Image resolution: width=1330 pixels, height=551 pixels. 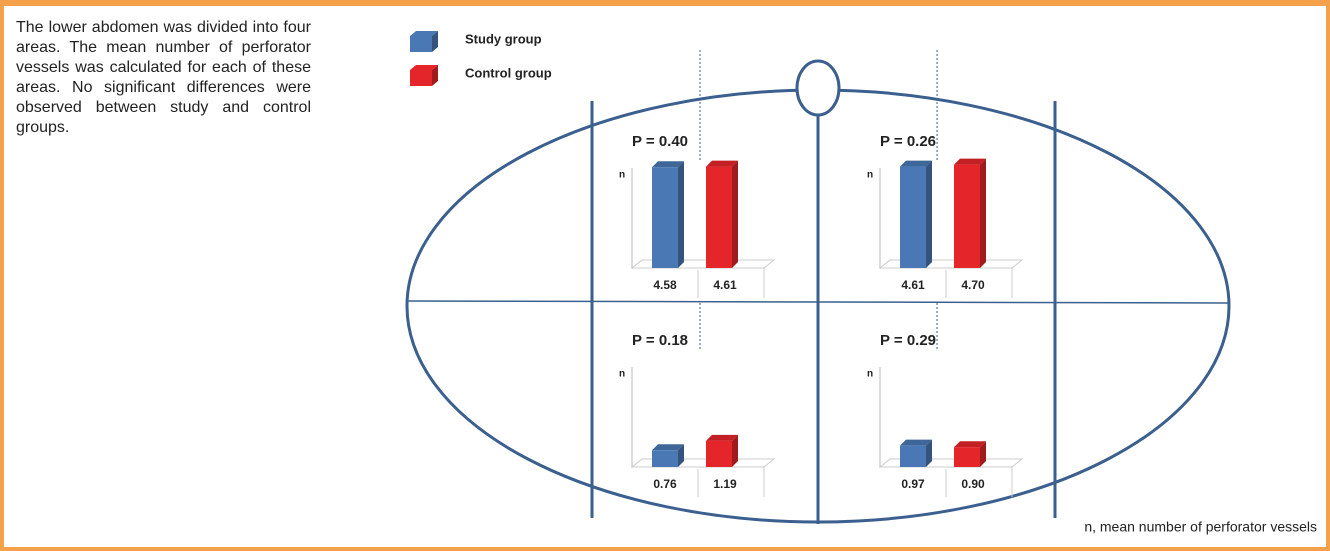 I want to click on value-label: 1.19, so click(x=725, y=484).